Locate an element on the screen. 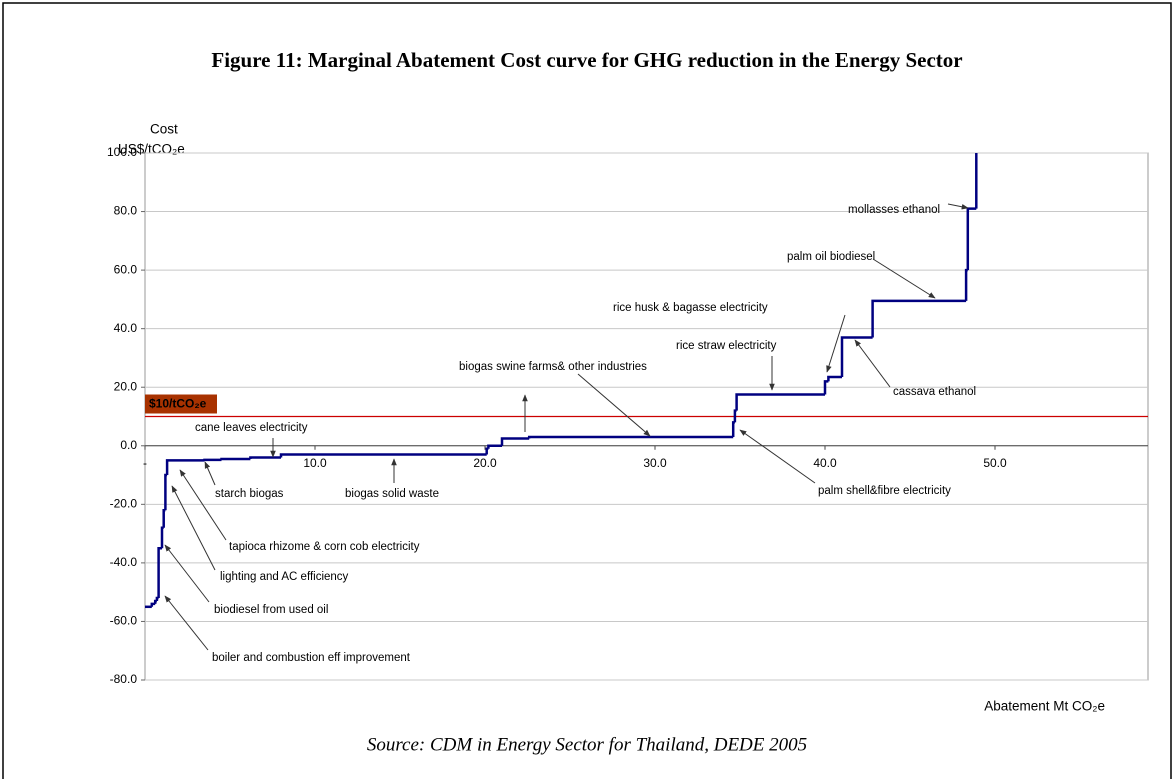  y-tick-label: 100.0 is located at coordinates (122, 152).